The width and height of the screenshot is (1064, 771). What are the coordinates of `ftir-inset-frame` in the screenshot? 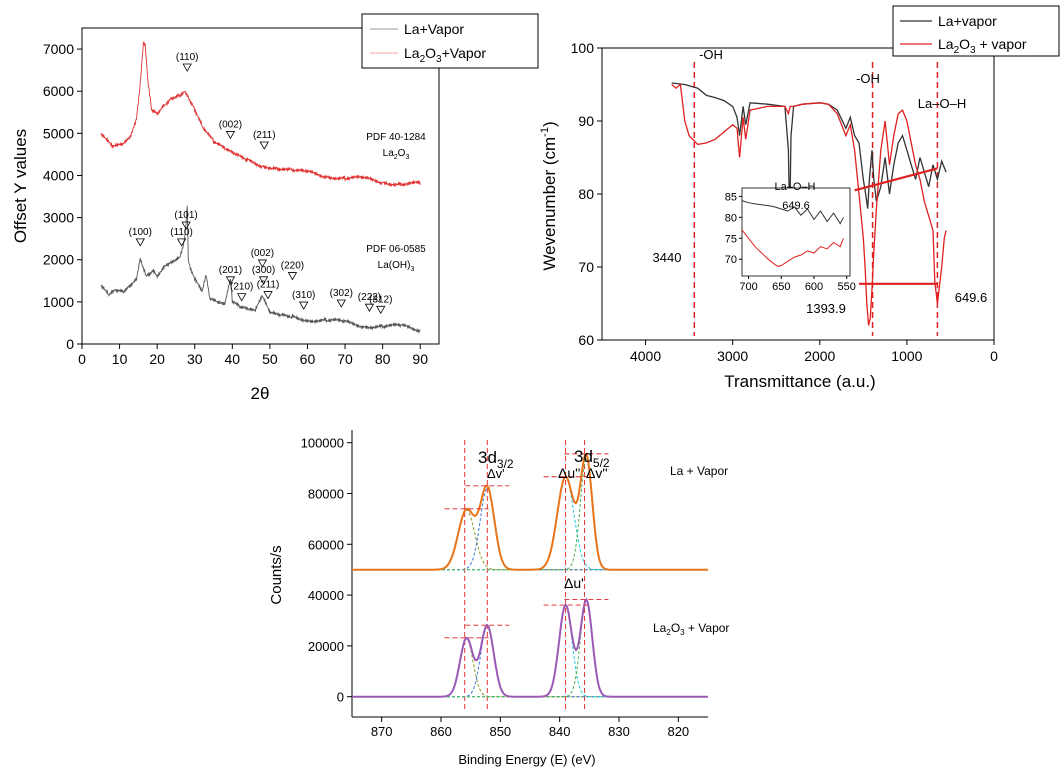 It's located at (796, 232).